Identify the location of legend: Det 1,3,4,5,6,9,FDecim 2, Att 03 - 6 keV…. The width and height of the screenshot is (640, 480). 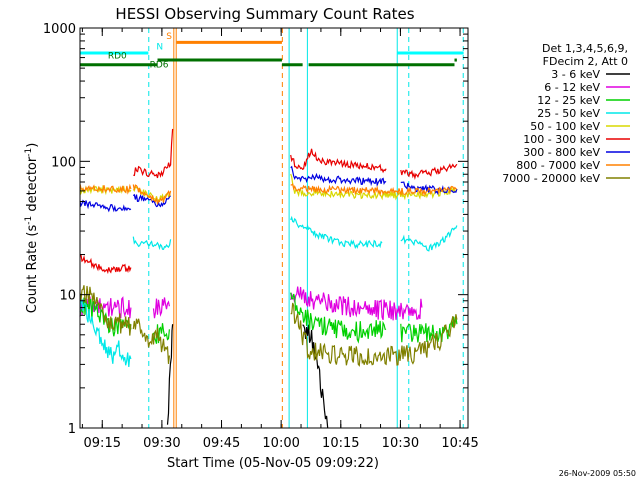
(566, 113).